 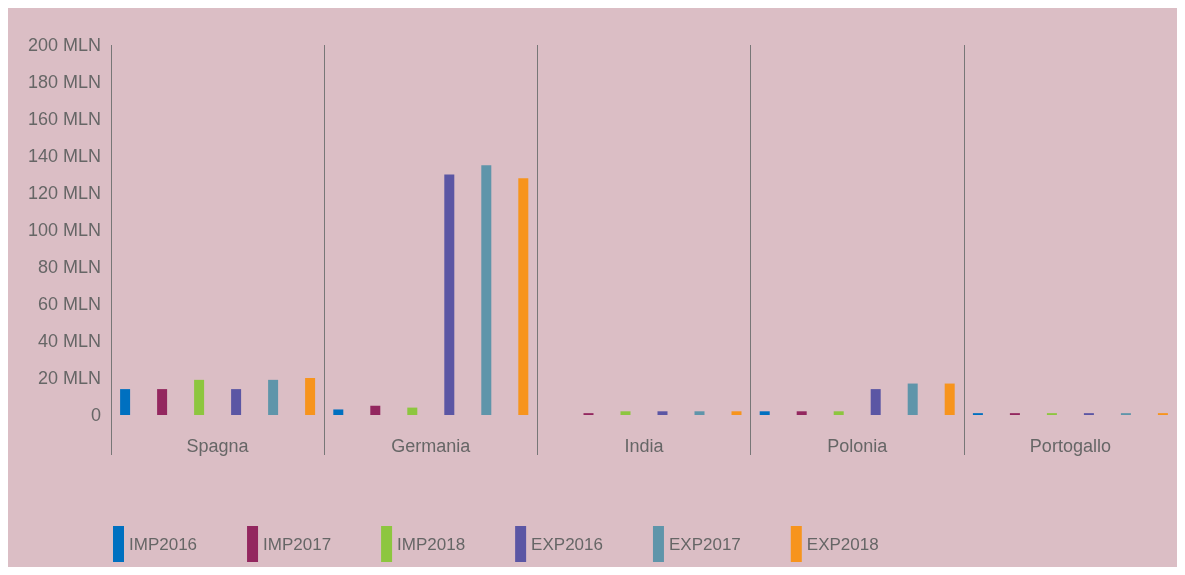 What do you see at coordinates (64, 156) in the screenshot?
I see `y-tick-label: 140 MLN` at bounding box center [64, 156].